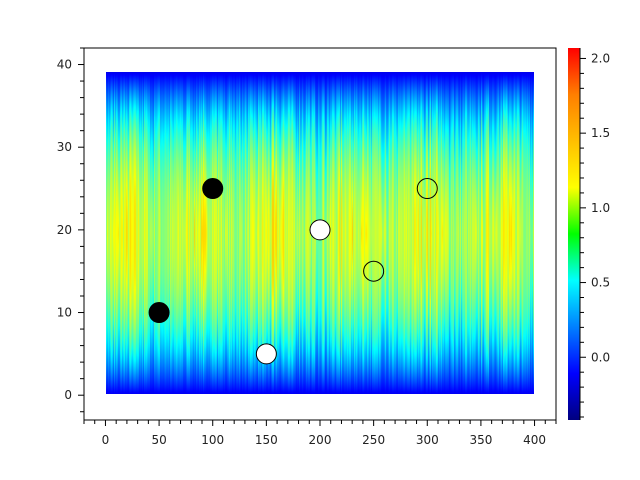 The image size is (640, 480). I want to click on x-tick-label: 350, so click(480, 440).